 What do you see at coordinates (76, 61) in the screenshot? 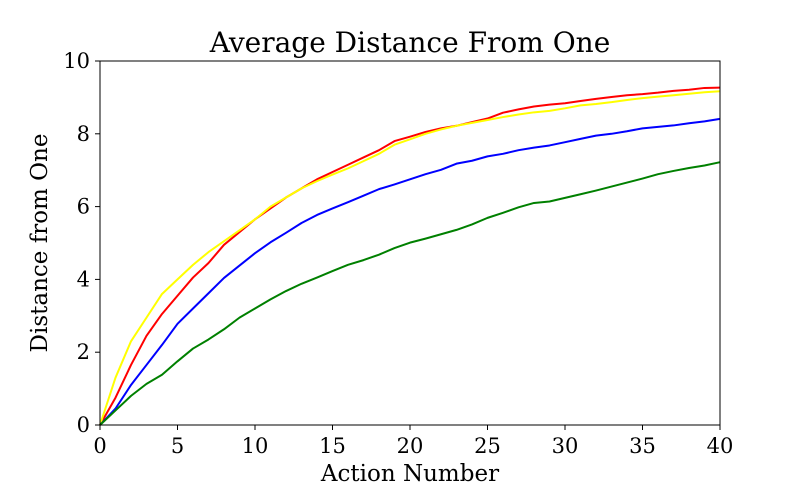
I see `y-tick-label: 10` at bounding box center [76, 61].